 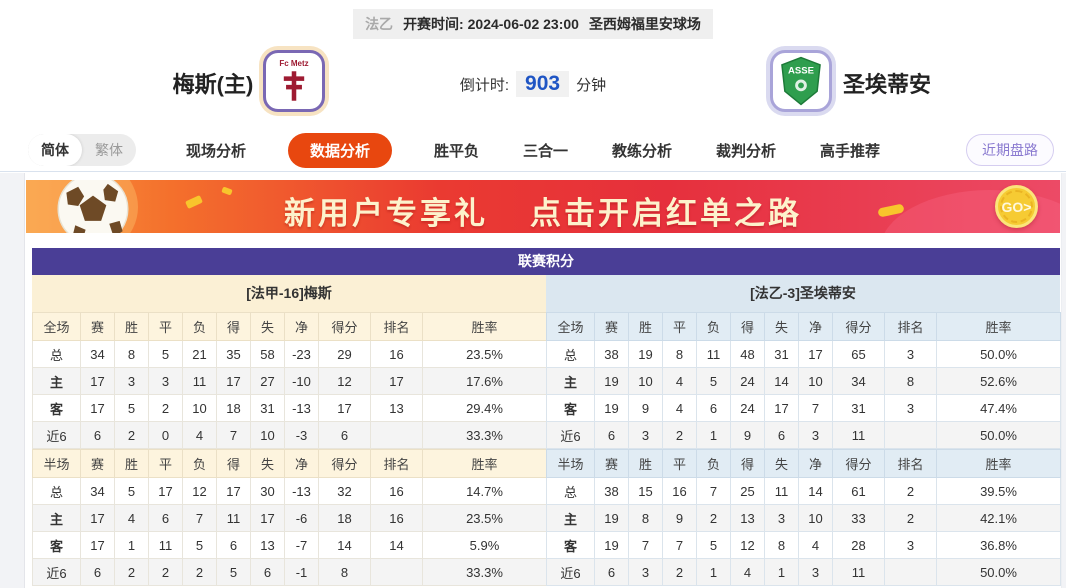 What do you see at coordinates (533, 84) in the screenshot?
I see `countdown: 倒计时: 903 分钟` at bounding box center [533, 84].